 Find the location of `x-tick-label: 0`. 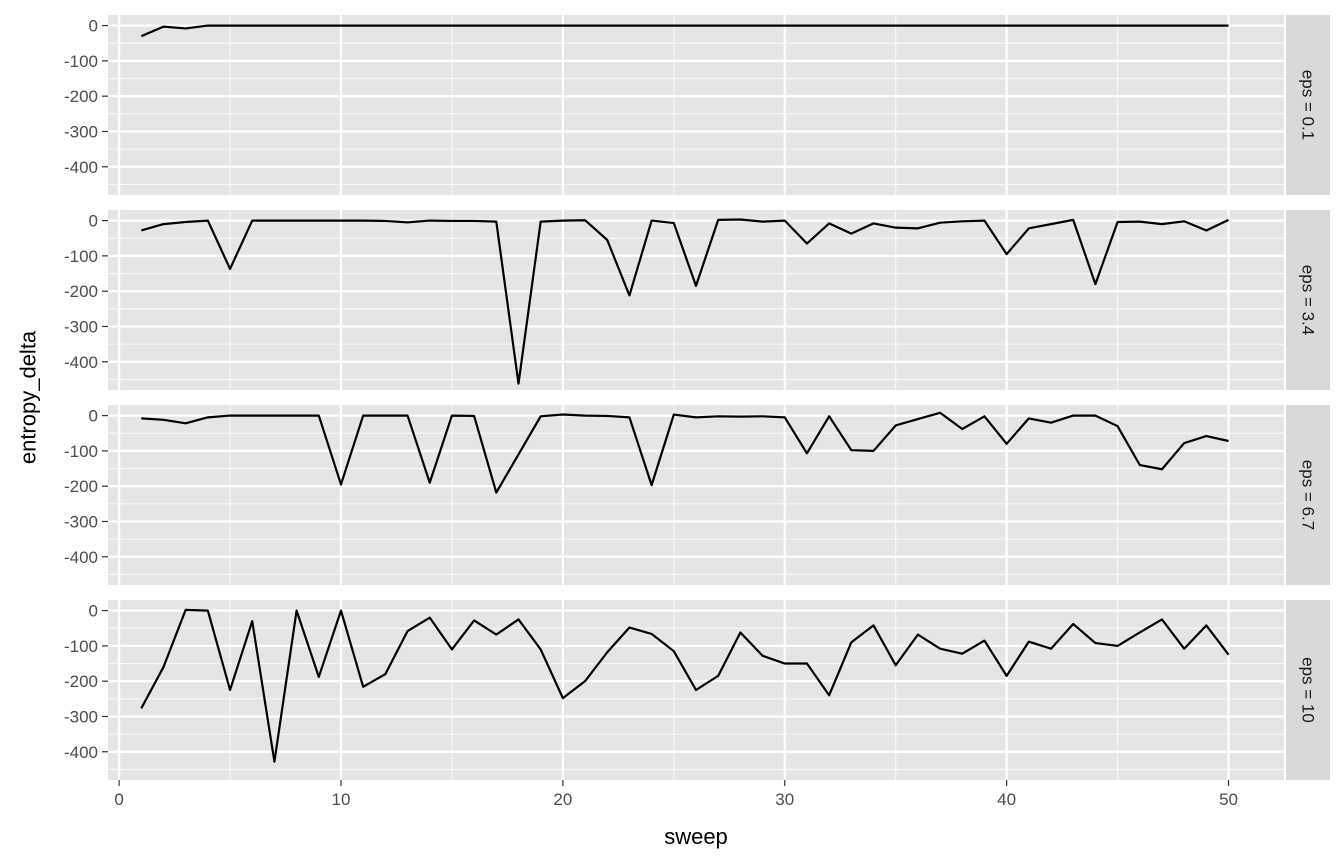

x-tick-label: 0 is located at coordinates (118, 799).